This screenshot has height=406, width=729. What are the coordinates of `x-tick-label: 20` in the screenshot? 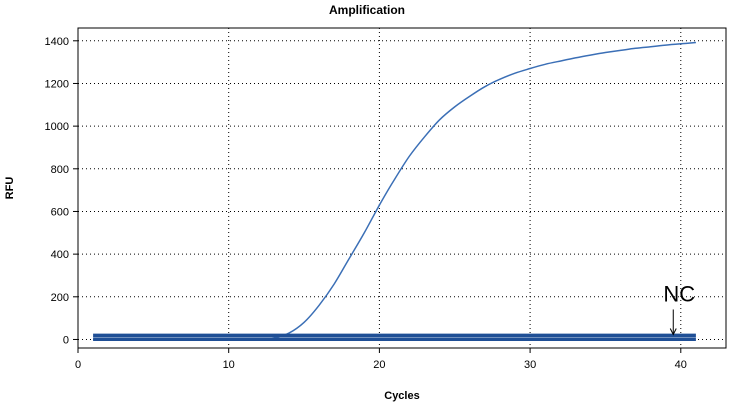 It's located at (379, 365).